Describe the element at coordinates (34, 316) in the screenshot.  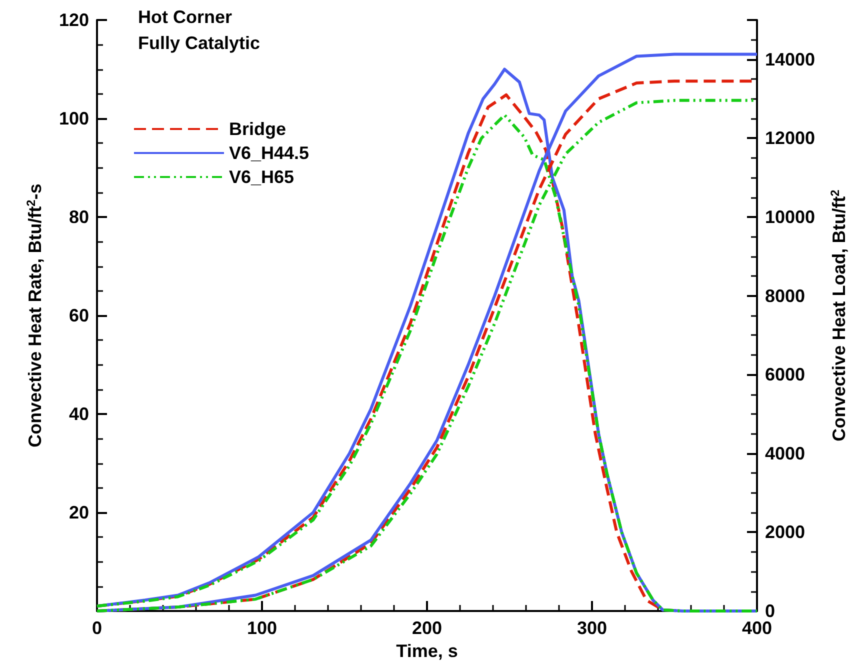
I see `y-axis-title: Convective Heat Rate, Btu/ft2-s` at that location.